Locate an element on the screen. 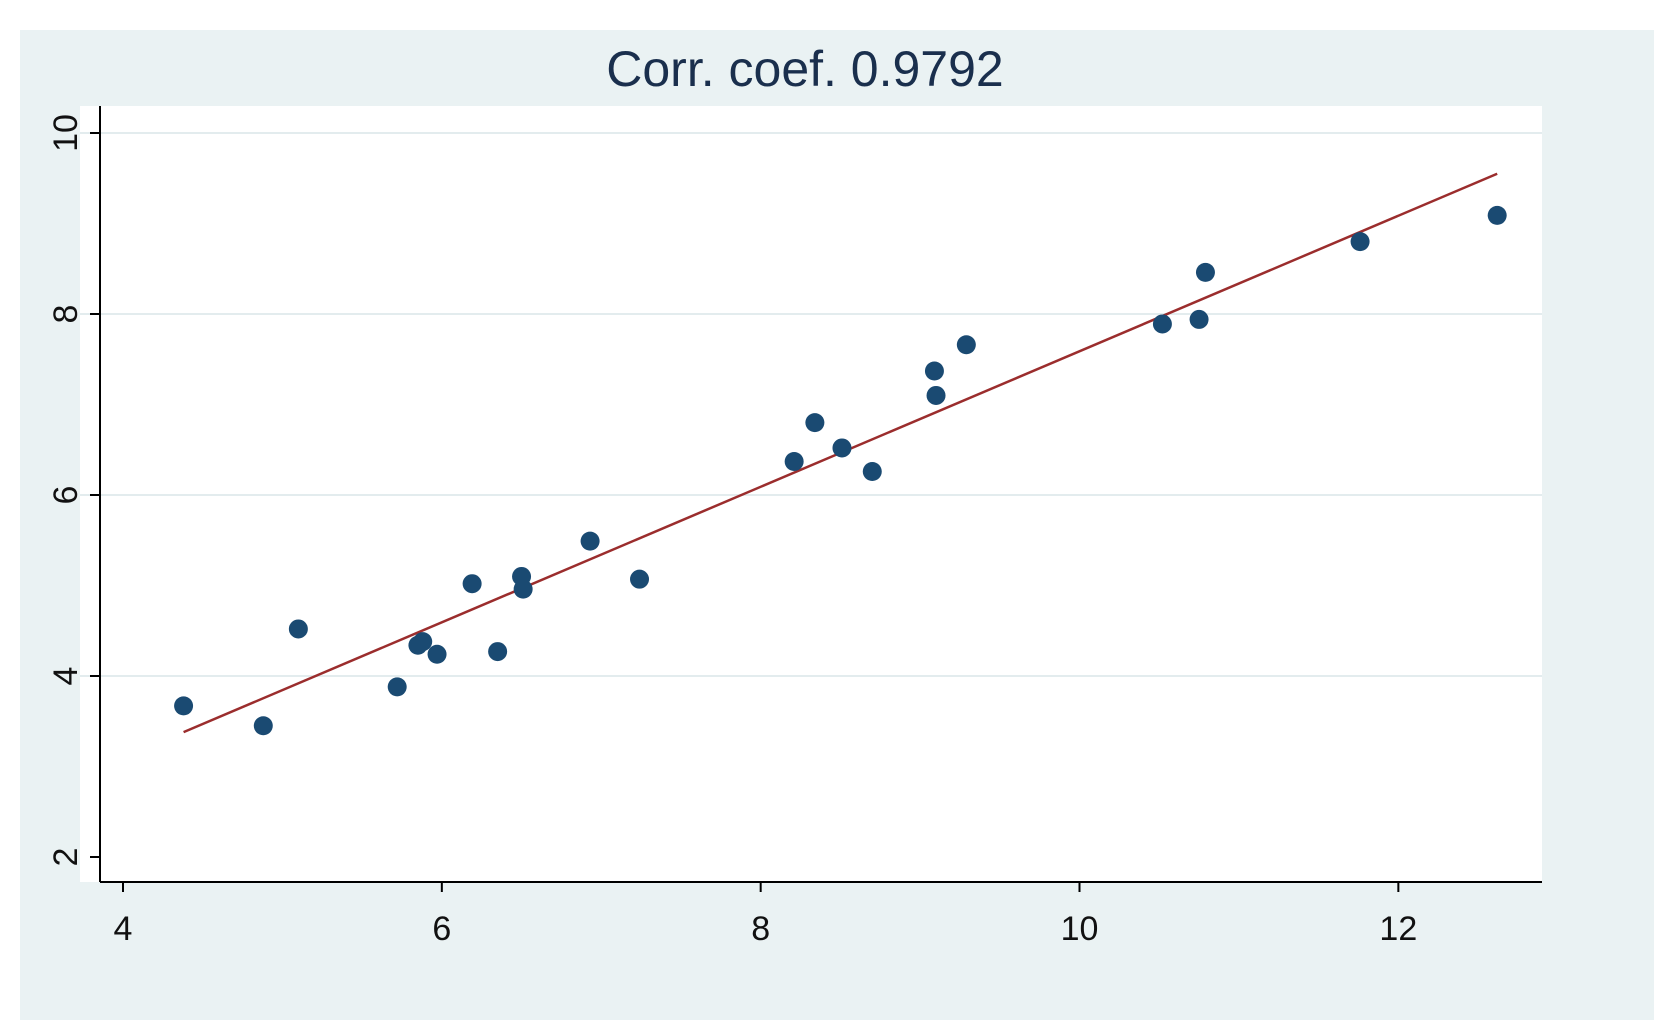 The width and height of the screenshot is (1674, 1030). x-tick-label: 6 is located at coordinates (441, 929).